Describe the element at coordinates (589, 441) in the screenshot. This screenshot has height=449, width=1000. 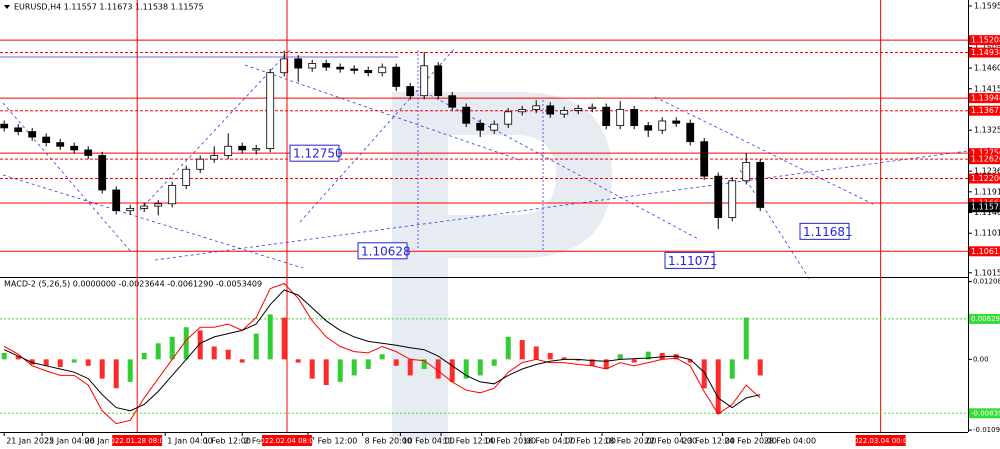
I see `x-tick-label: 17 Feb 12:00` at that location.